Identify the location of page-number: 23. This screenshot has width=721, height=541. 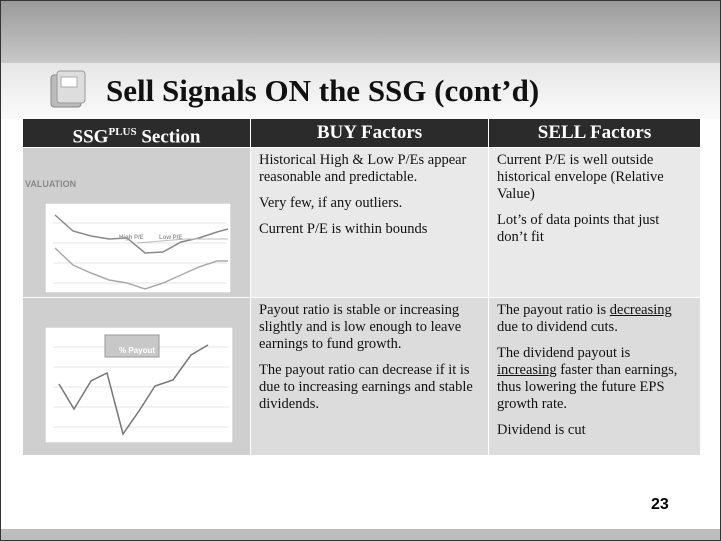
(660, 504).